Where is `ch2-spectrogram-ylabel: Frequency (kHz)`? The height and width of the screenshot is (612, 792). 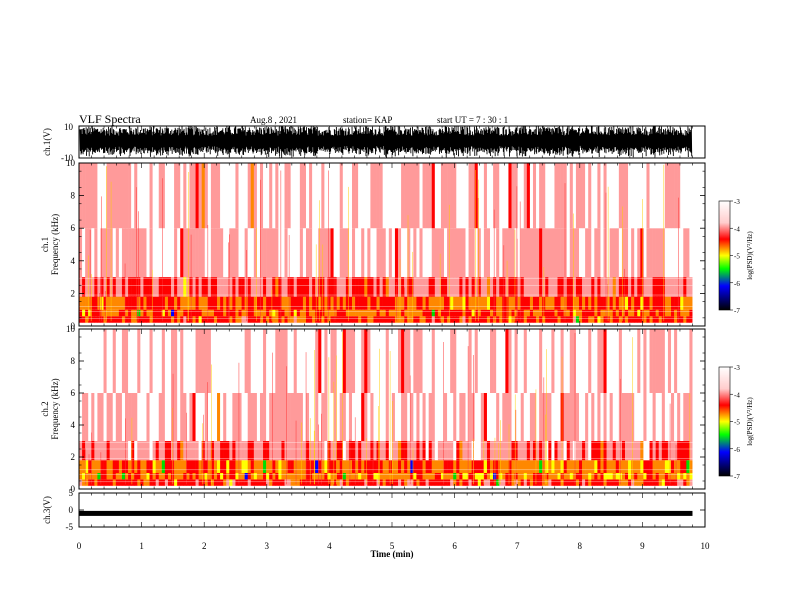 ch2-spectrogram-ylabel: Frequency (kHz) is located at coordinates (55, 408).